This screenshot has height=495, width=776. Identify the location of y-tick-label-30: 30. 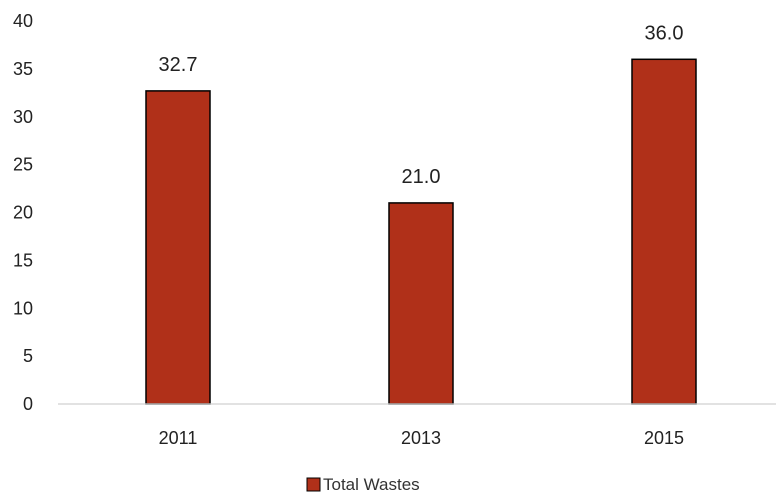
(23, 117).